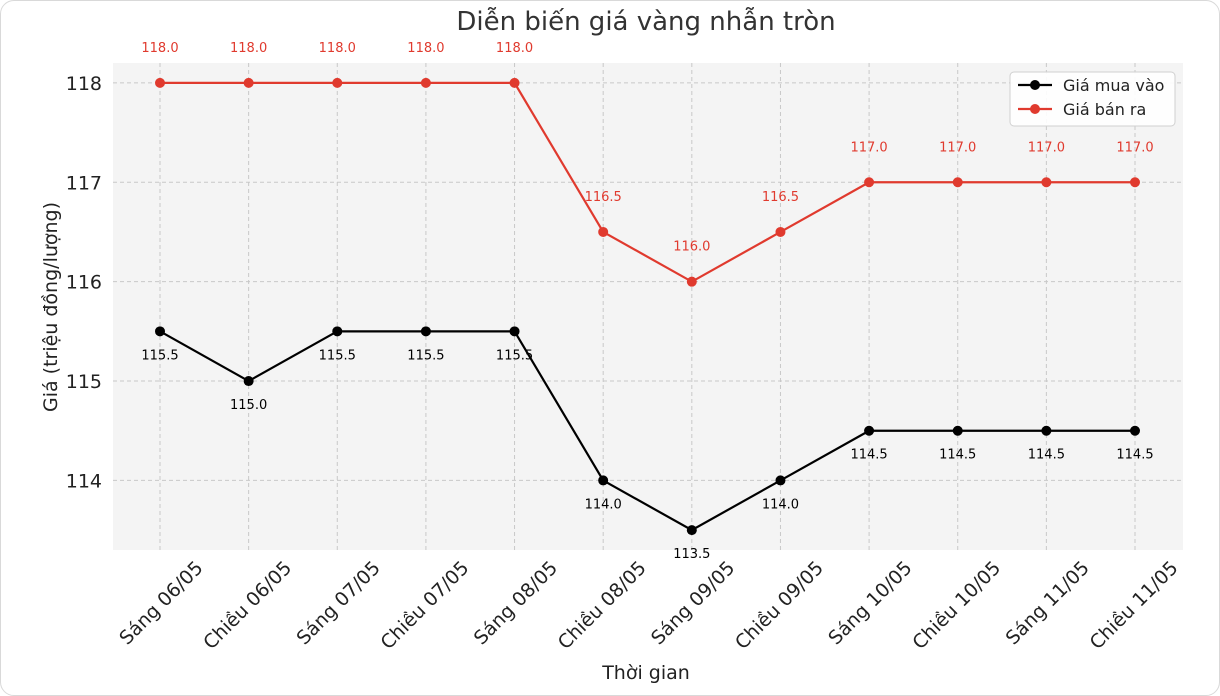 The width and height of the screenshot is (1220, 696). Describe the element at coordinates (84, 84) in the screenshot. I see `y-tick-label: 118` at that location.